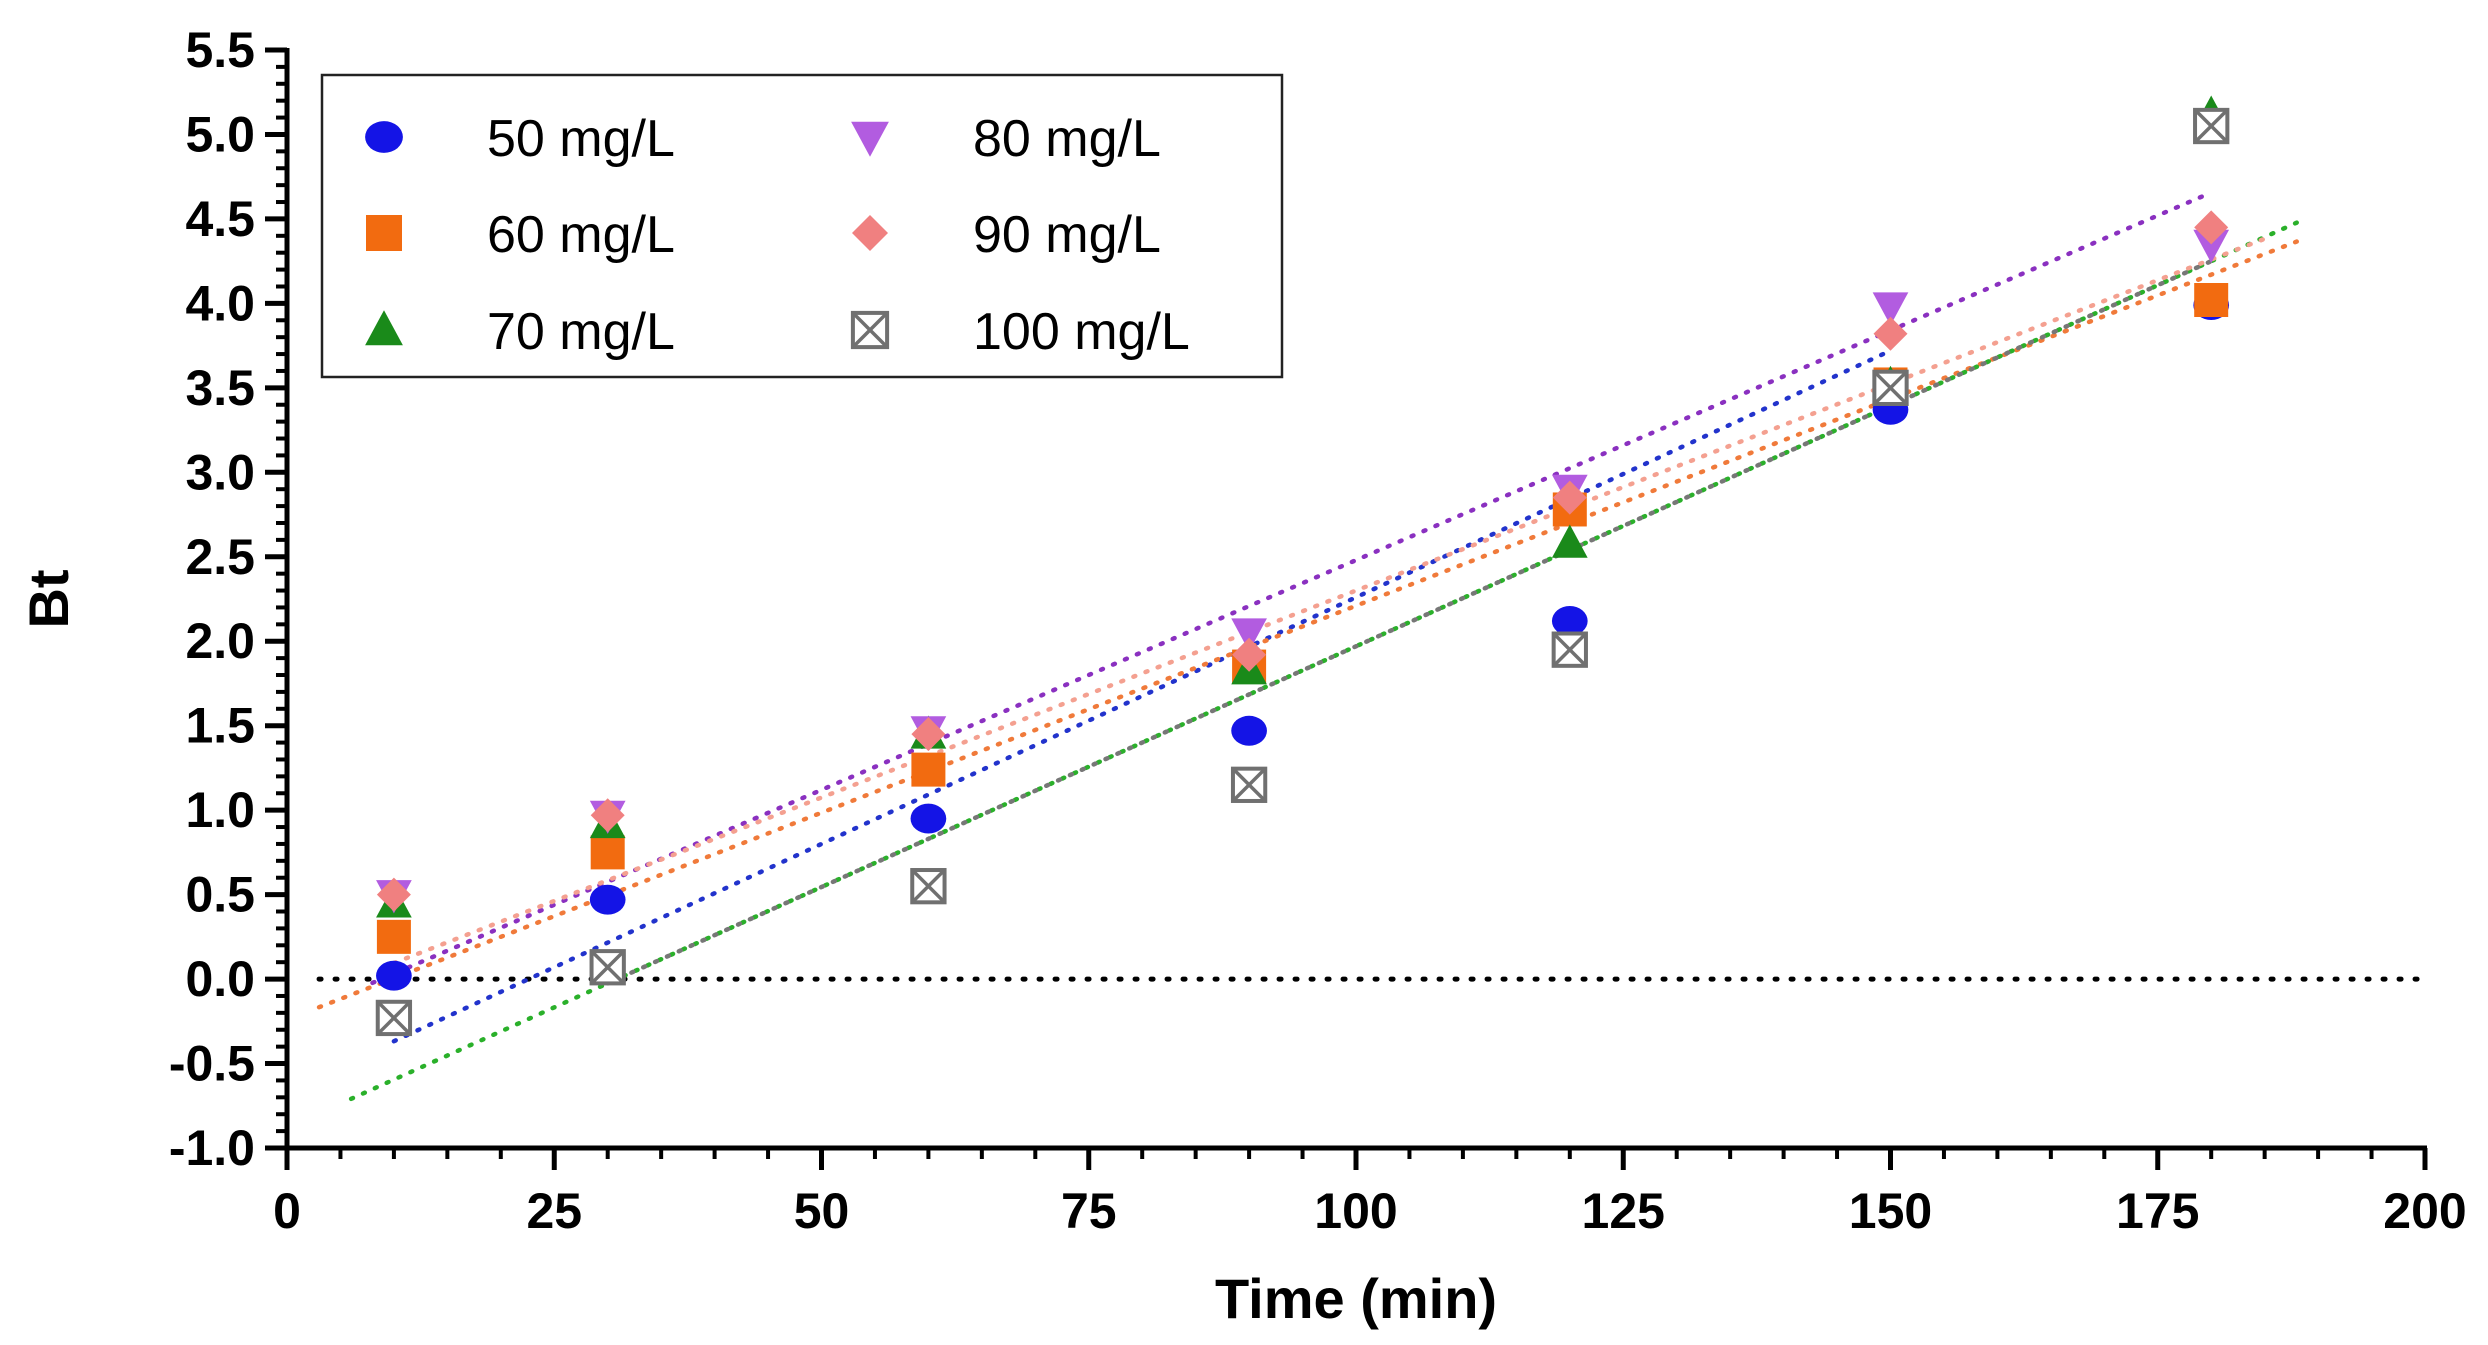 Image resolution: width=2488 pixels, height=1345 pixels. I want to click on y-tick-label: 3.0, so click(220, 472).